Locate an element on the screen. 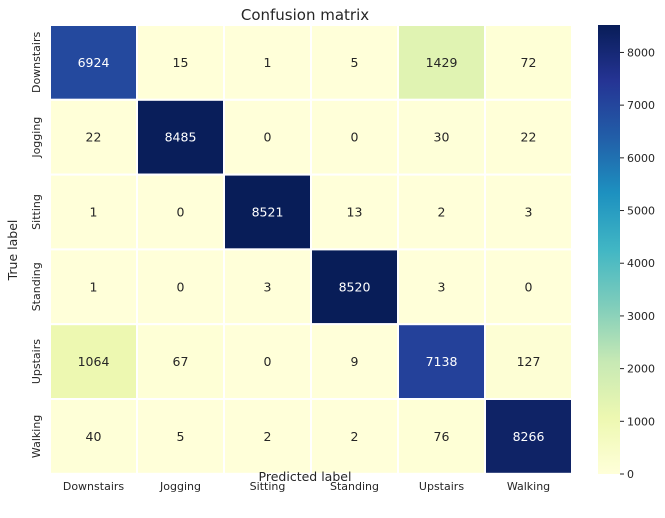  y-tick-label: Sitting is located at coordinates (36, 212).